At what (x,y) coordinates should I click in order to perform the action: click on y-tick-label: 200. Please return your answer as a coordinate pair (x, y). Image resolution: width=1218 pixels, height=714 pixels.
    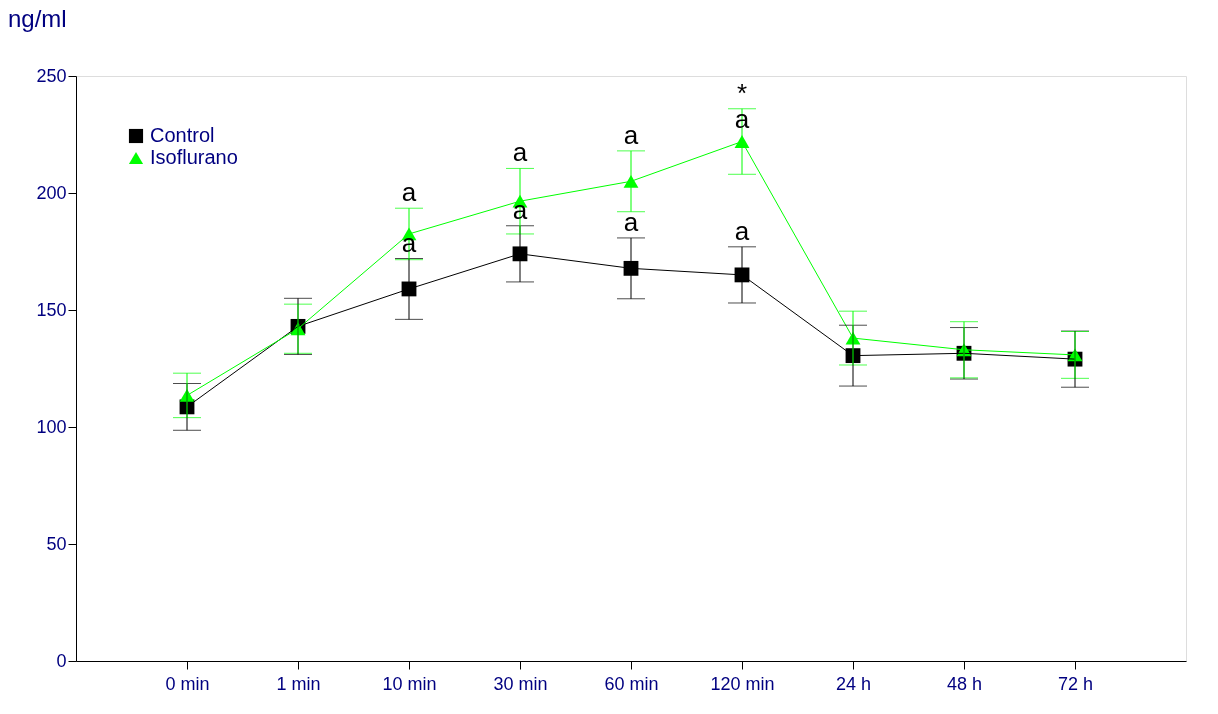
    Looking at the image, I should click on (51, 192).